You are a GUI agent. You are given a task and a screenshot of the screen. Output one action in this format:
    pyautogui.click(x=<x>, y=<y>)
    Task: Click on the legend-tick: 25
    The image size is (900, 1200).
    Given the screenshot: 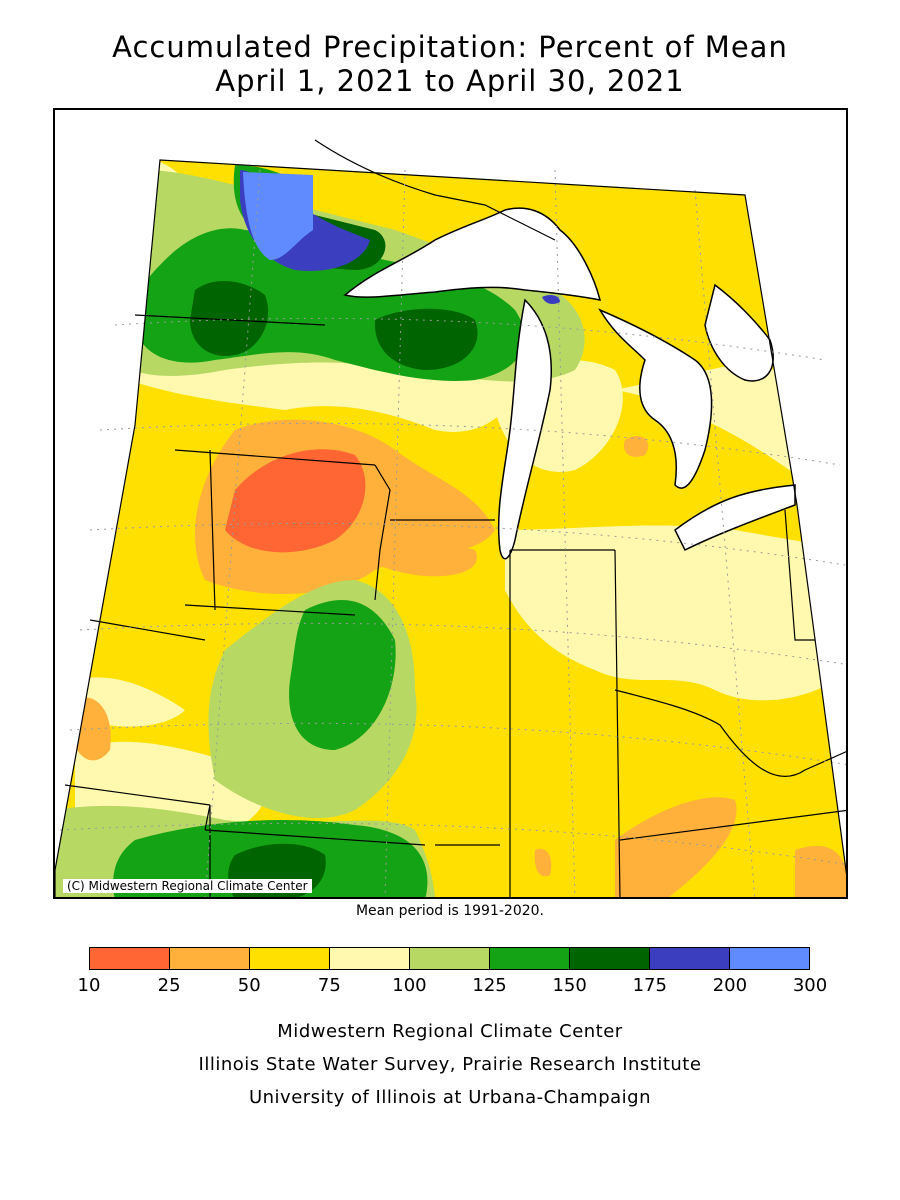 What is the action you would take?
    pyautogui.click(x=169, y=985)
    